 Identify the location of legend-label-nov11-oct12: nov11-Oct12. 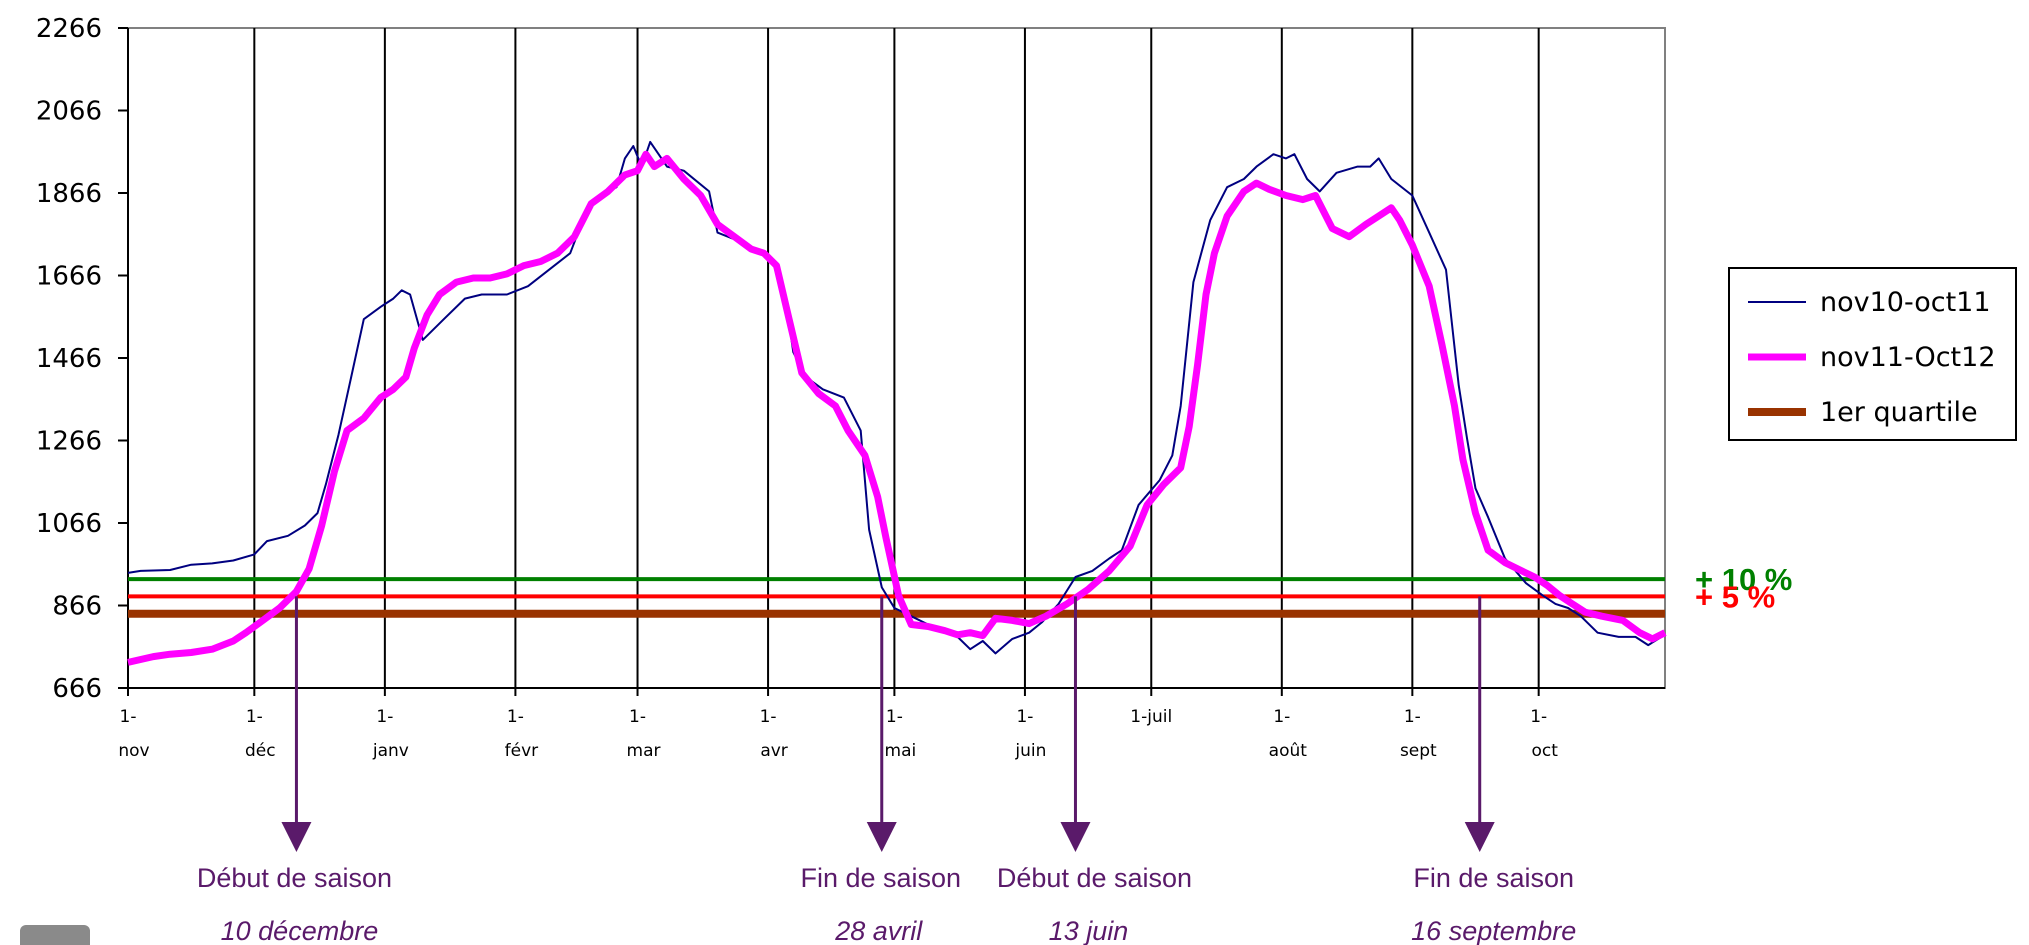
(1908, 357).